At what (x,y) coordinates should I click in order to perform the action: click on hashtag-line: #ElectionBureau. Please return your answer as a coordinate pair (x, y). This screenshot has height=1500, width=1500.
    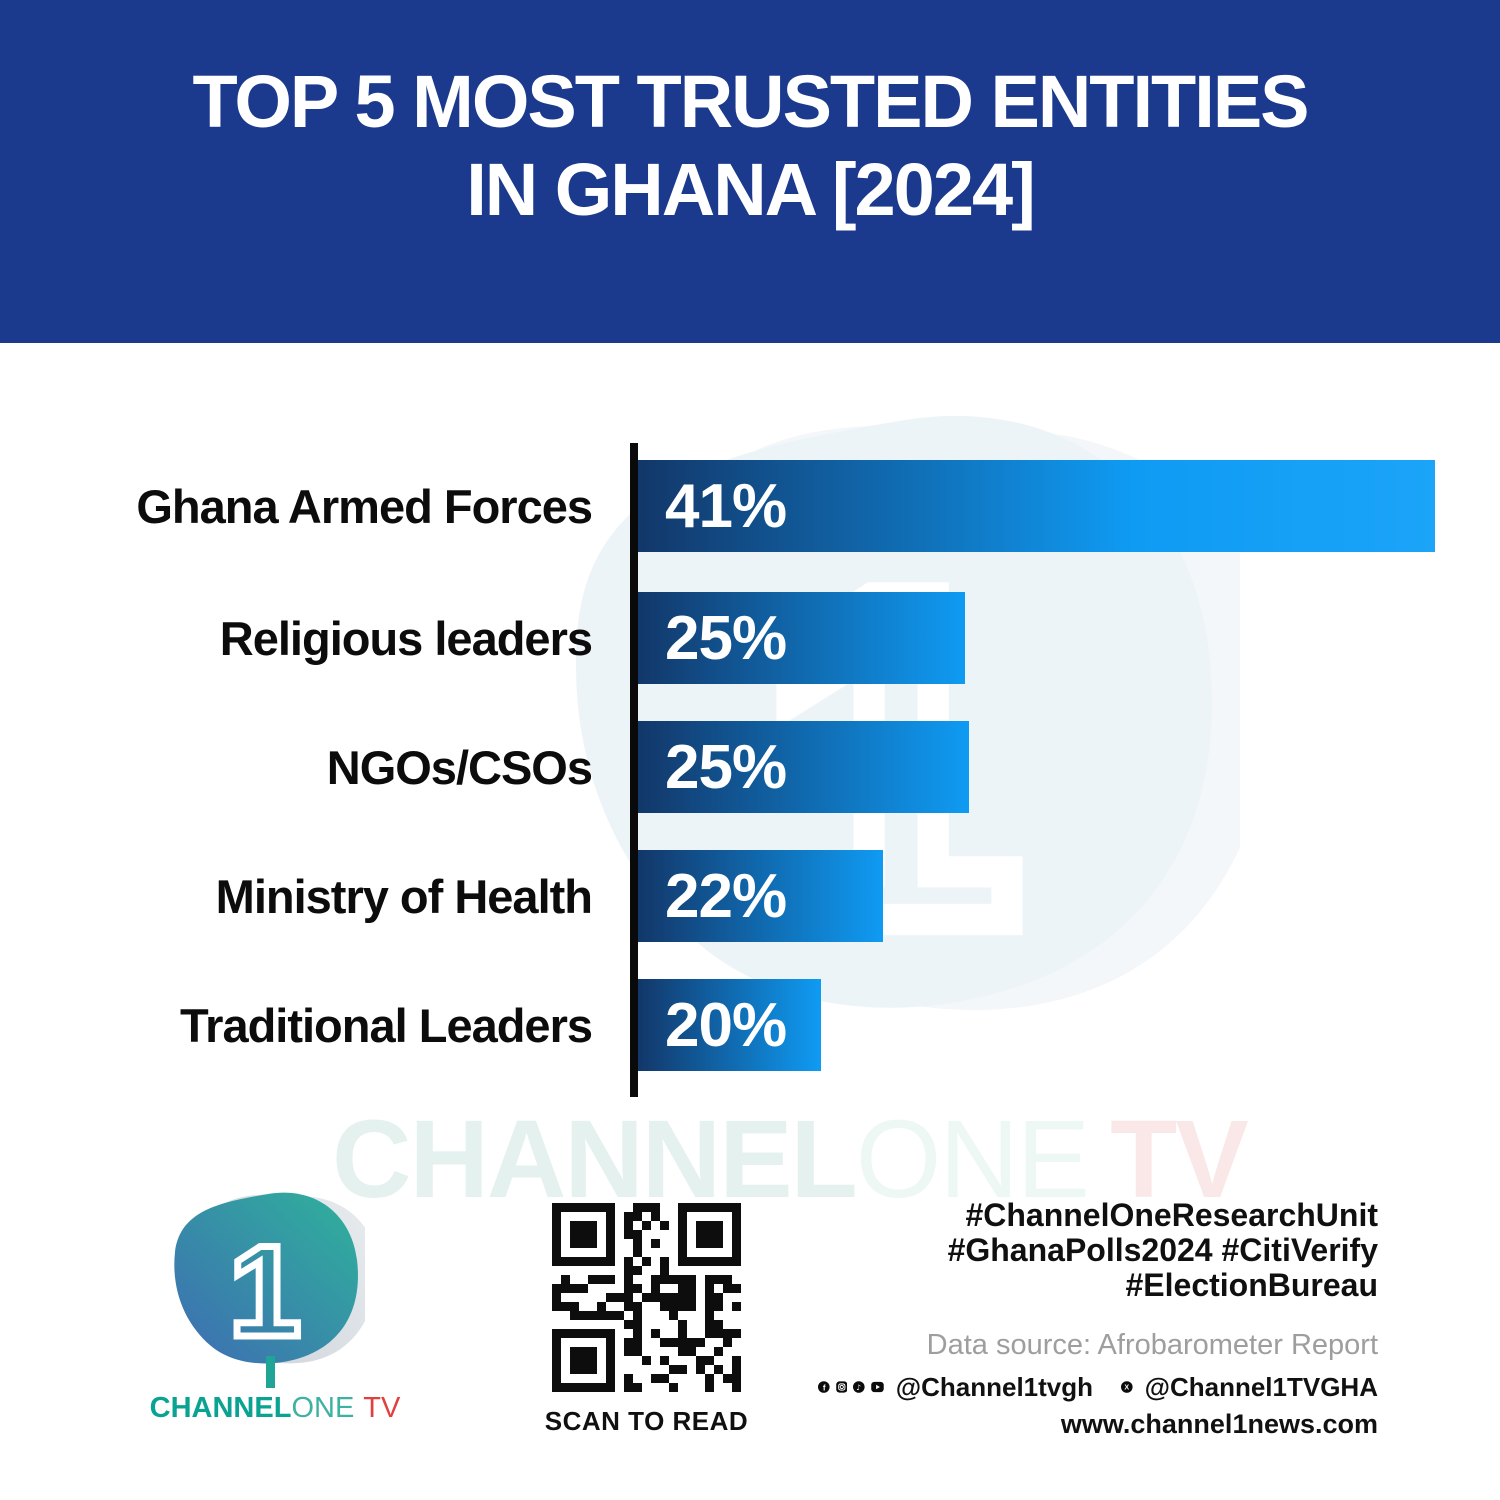
    Looking at the image, I should click on (1251, 1285).